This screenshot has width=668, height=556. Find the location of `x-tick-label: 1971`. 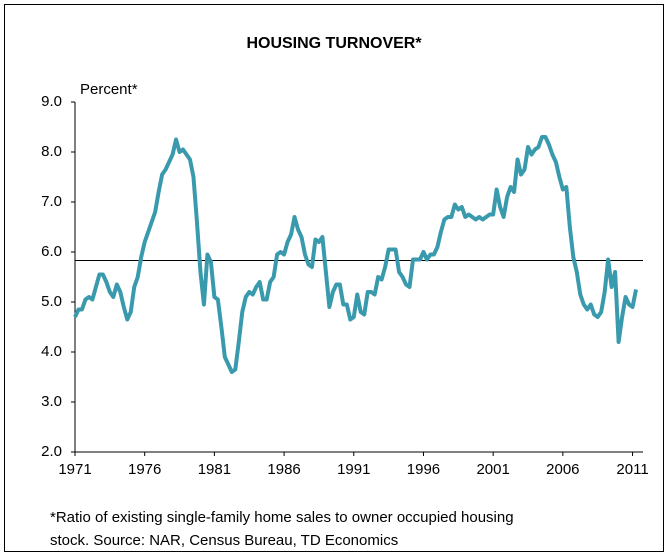

x-tick-label: 1971 is located at coordinates (74, 469).